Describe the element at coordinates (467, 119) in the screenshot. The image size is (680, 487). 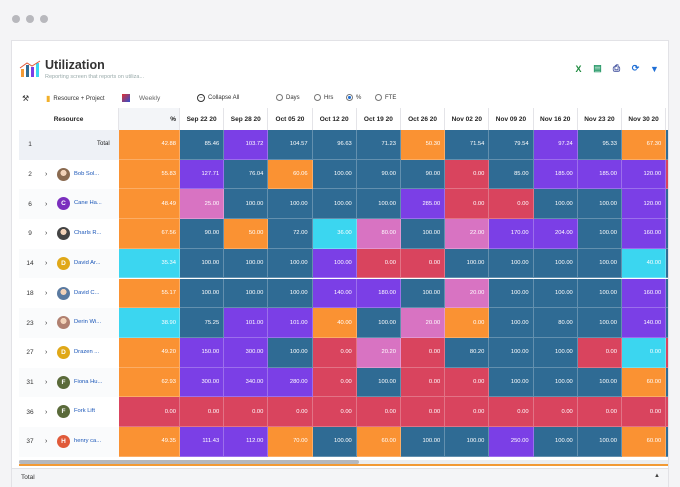
I see `column-header-week: Nov 02 20` at that location.